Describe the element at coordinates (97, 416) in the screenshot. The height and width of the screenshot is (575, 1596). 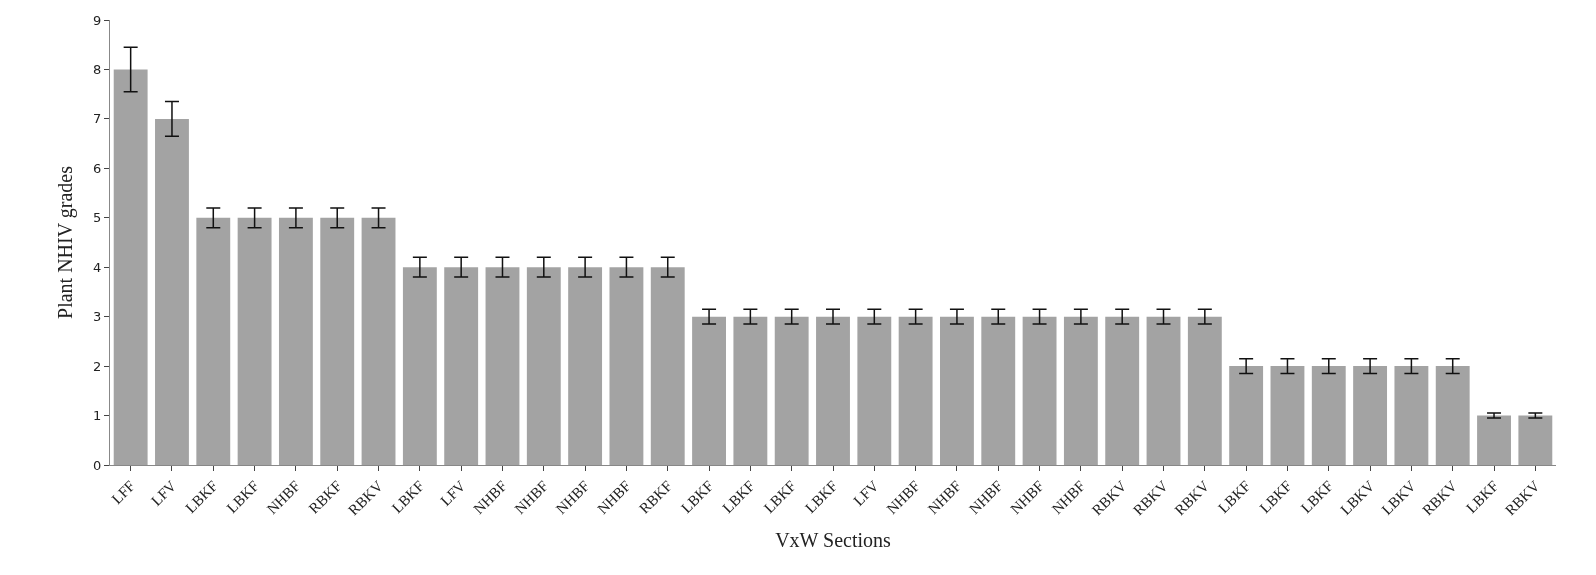
I see `y-tick-label: 1` at that location.